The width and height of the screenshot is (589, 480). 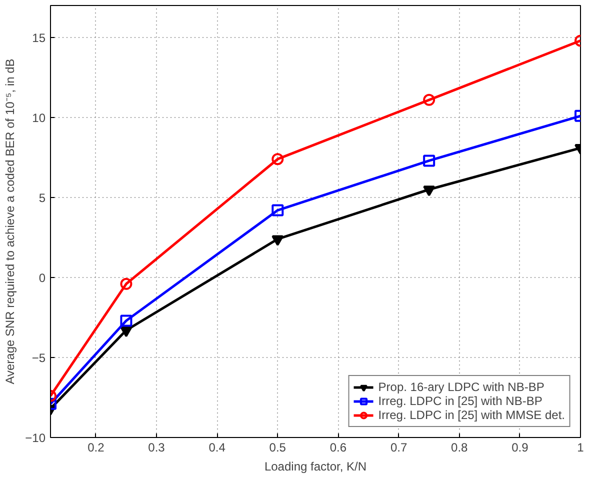 What do you see at coordinates (471, 415) in the screenshot?
I see `legend-label: Irreg. LDPC in [25] with MMSE det.` at bounding box center [471, 415].